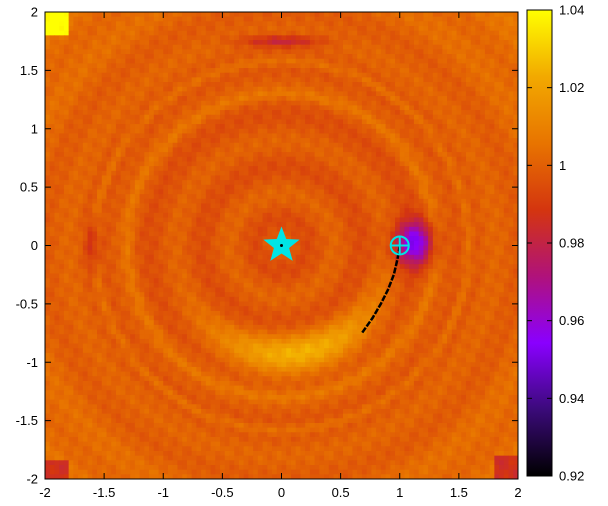 The image size is (608, 506). I want to click on x-tick-label: 0, so click(281, 492).